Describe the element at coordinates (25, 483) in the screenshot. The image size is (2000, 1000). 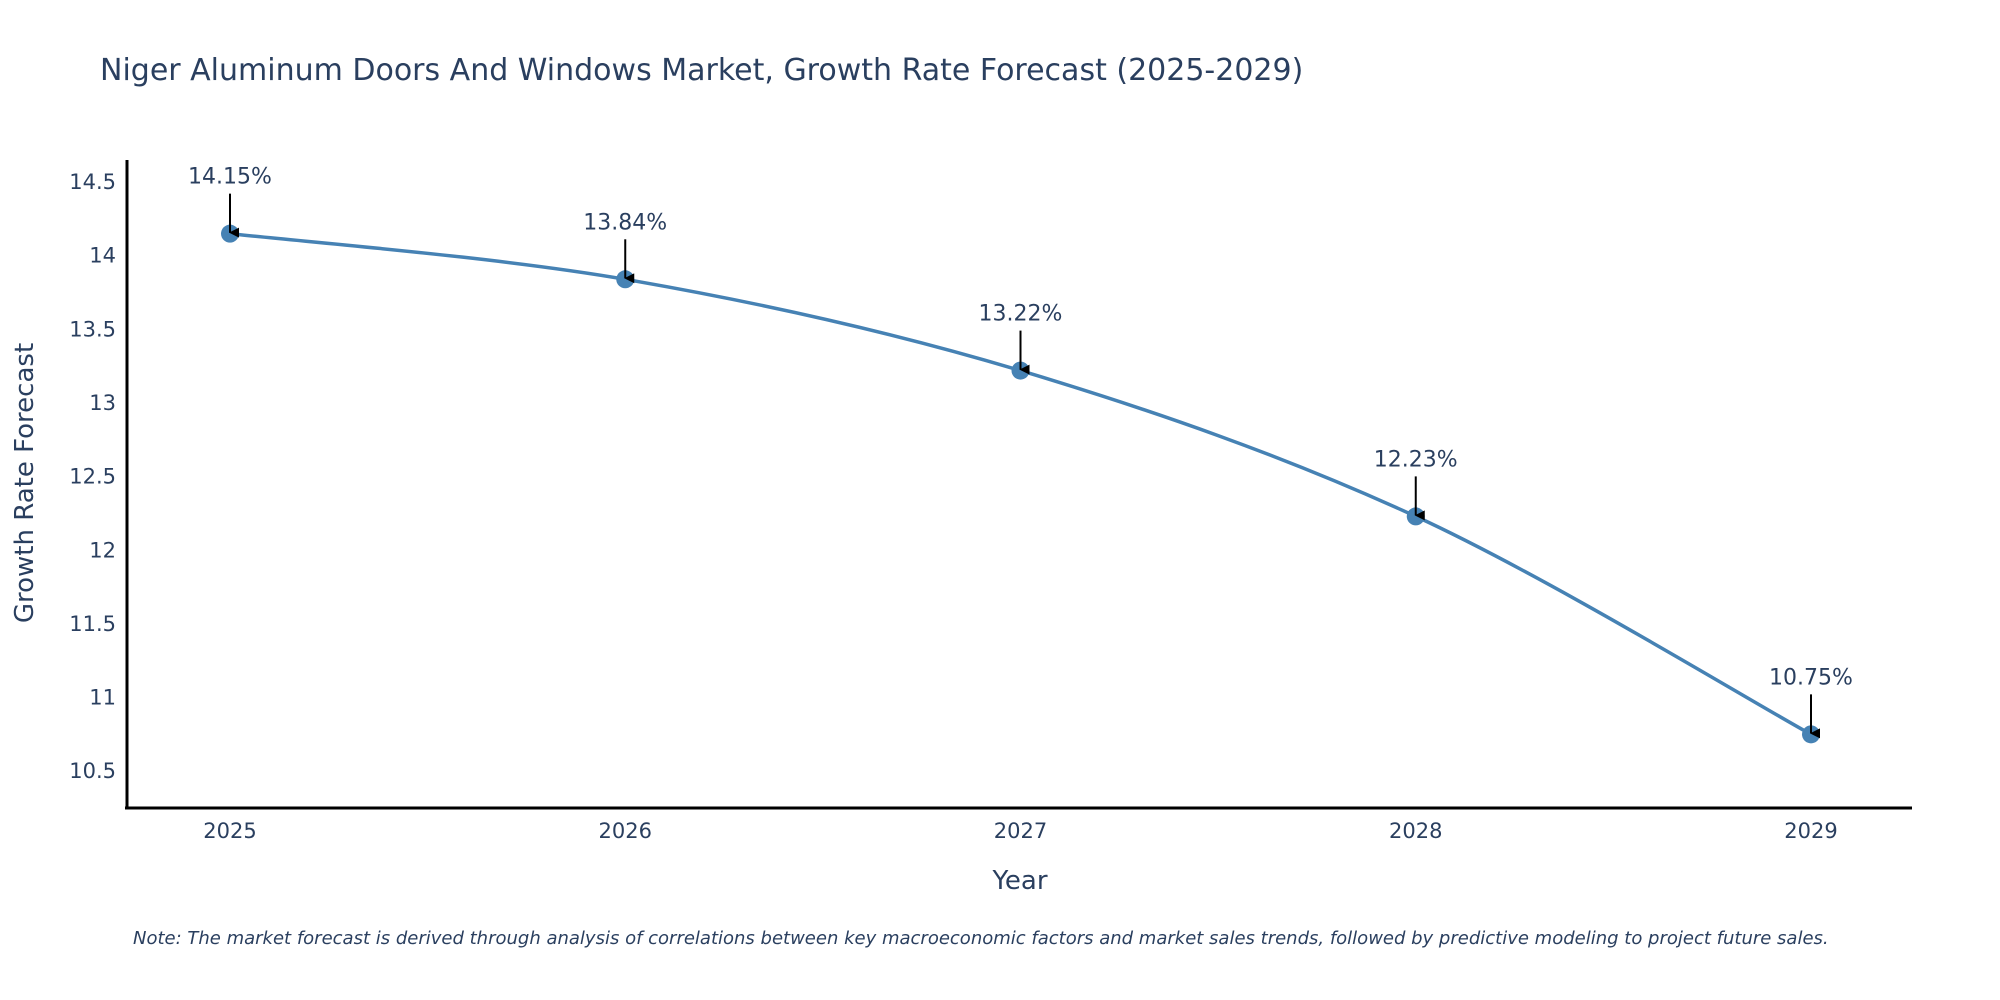
I see `y-axis-title: Growth Rate Forecast` at that location.